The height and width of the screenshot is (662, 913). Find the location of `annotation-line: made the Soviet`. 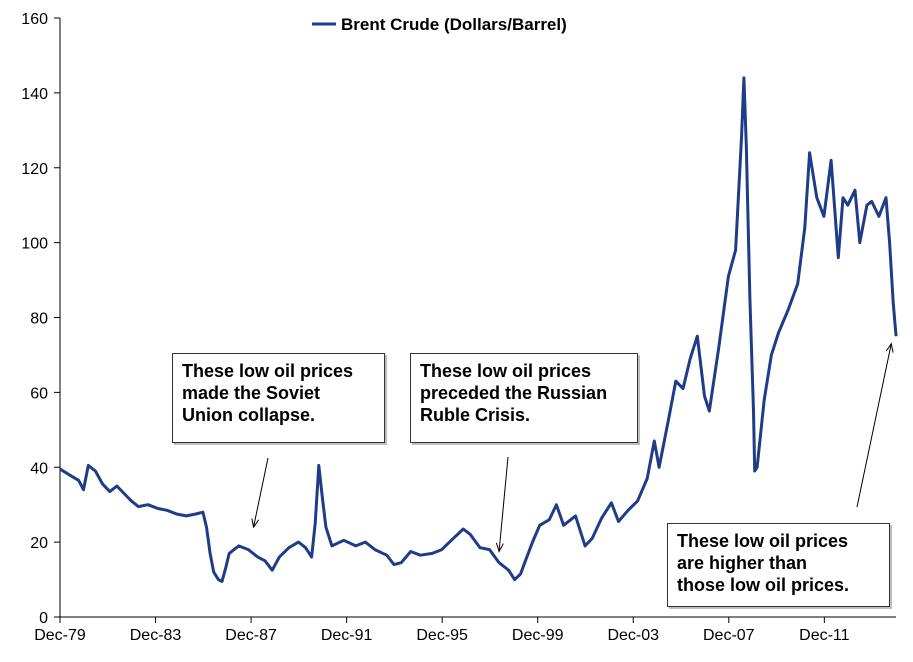

annotation-line: made the Soviet is located at coordinates (251, 393).